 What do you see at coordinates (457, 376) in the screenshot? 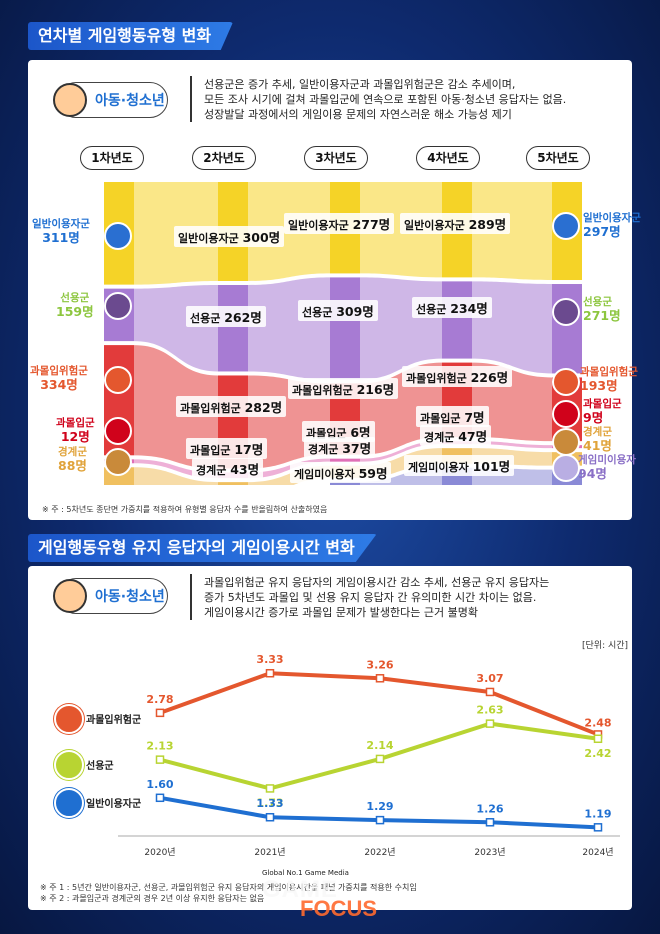
I see `y4-label: 과몰입위험군 226명` at bounding box center [457, 376].